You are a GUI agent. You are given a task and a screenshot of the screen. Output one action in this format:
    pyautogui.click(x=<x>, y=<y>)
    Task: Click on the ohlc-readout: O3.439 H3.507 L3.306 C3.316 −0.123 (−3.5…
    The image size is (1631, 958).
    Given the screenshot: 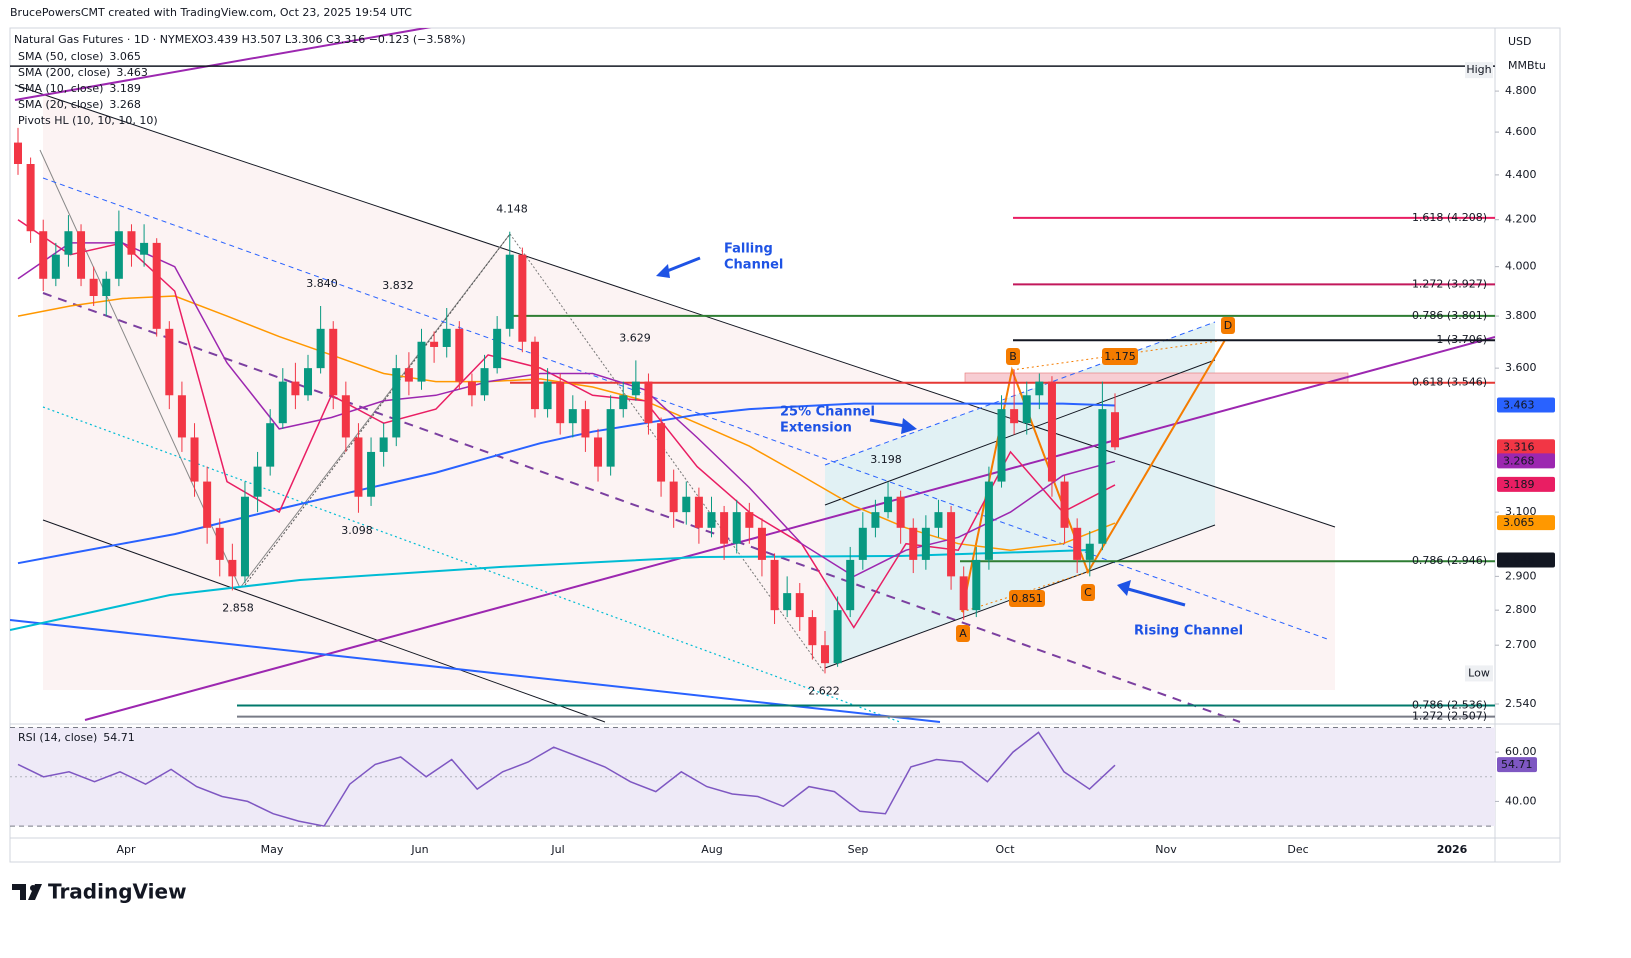 What is the action you would take?
    pyautogui.click(x=332, y=39)
    